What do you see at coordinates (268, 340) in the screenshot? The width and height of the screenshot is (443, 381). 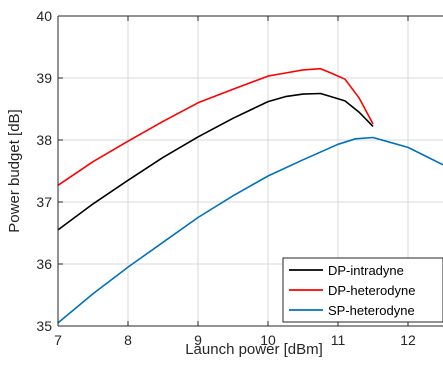 I see `x-tick-label: 10` at bounding box center [268, 340].